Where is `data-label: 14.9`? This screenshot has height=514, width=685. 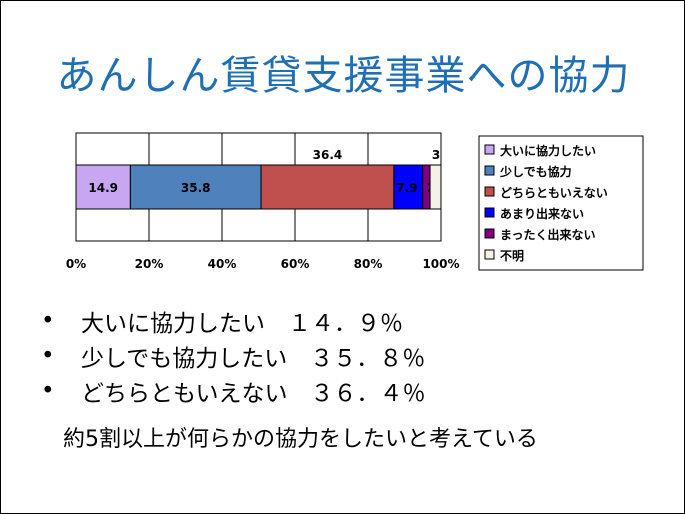
data-label: 14.9 is located at coordinates (103, 188).